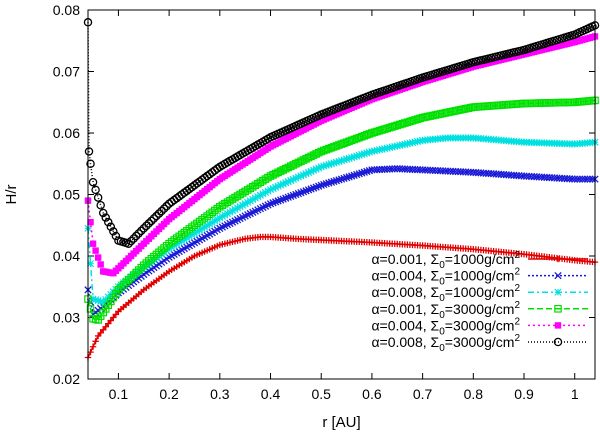 This screenshot has width=600, height=433. Describe the element at coordinates (66, 195) in the screenshot. I see `y-tick-label: 0.05` at that location.